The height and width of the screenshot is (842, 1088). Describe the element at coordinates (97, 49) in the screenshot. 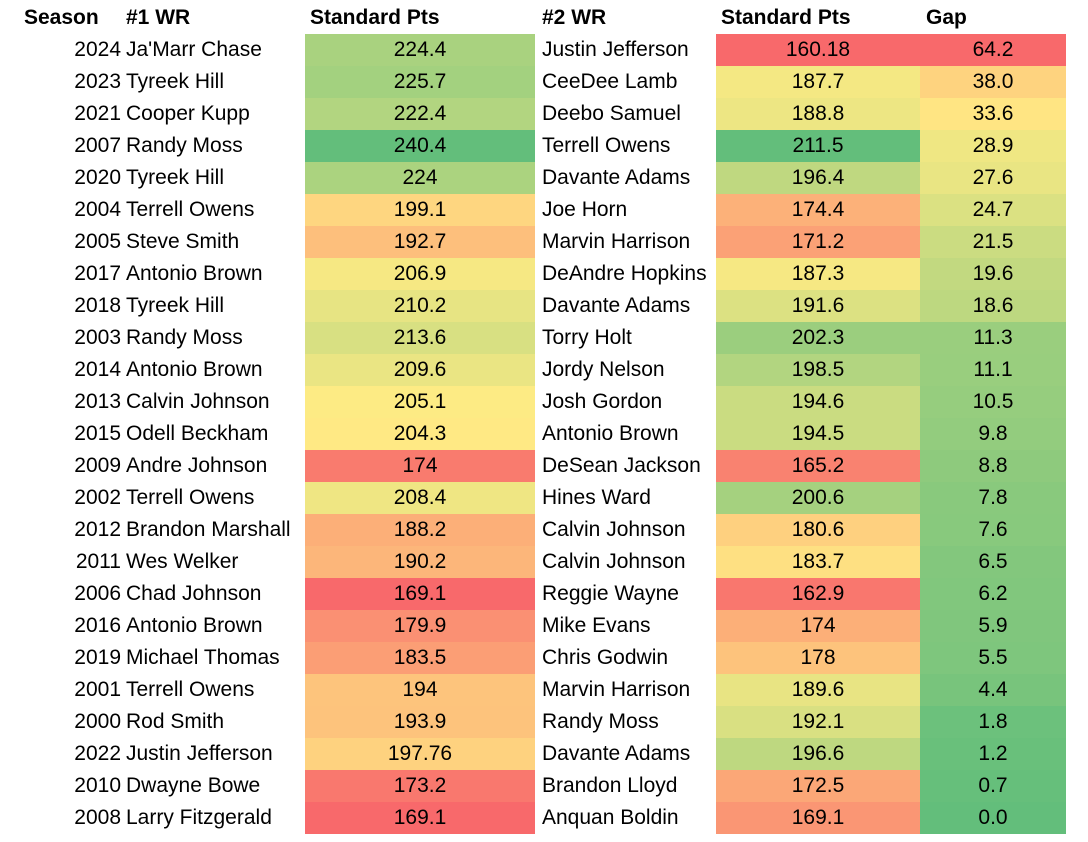

I see `cell-season: 2024` at that location.